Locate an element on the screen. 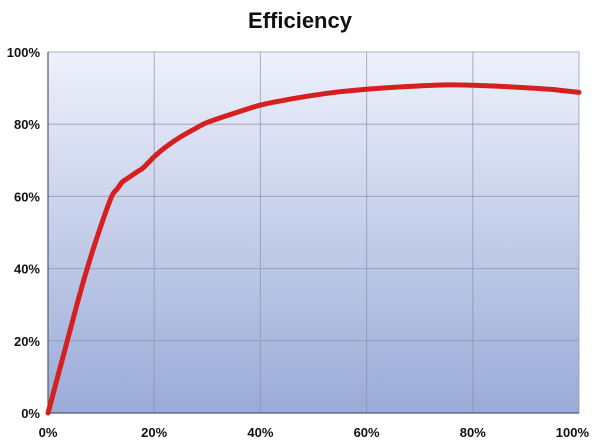 The width and height of the screenshot is (600, 444). x-tick-label: 0% is located at coordinates (48, 432).